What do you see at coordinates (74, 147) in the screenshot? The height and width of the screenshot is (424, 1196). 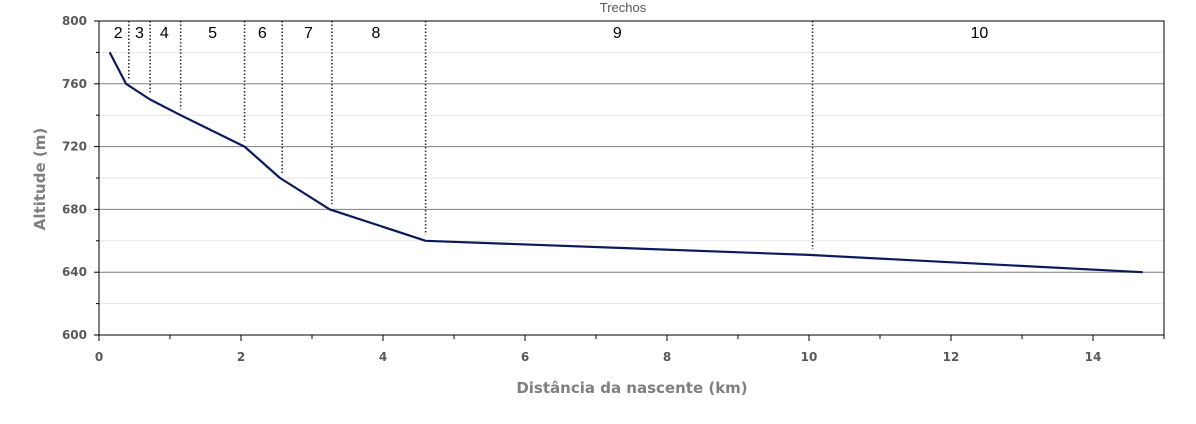 I see `y-tick-label: 720` at bounding box center [74, 147].